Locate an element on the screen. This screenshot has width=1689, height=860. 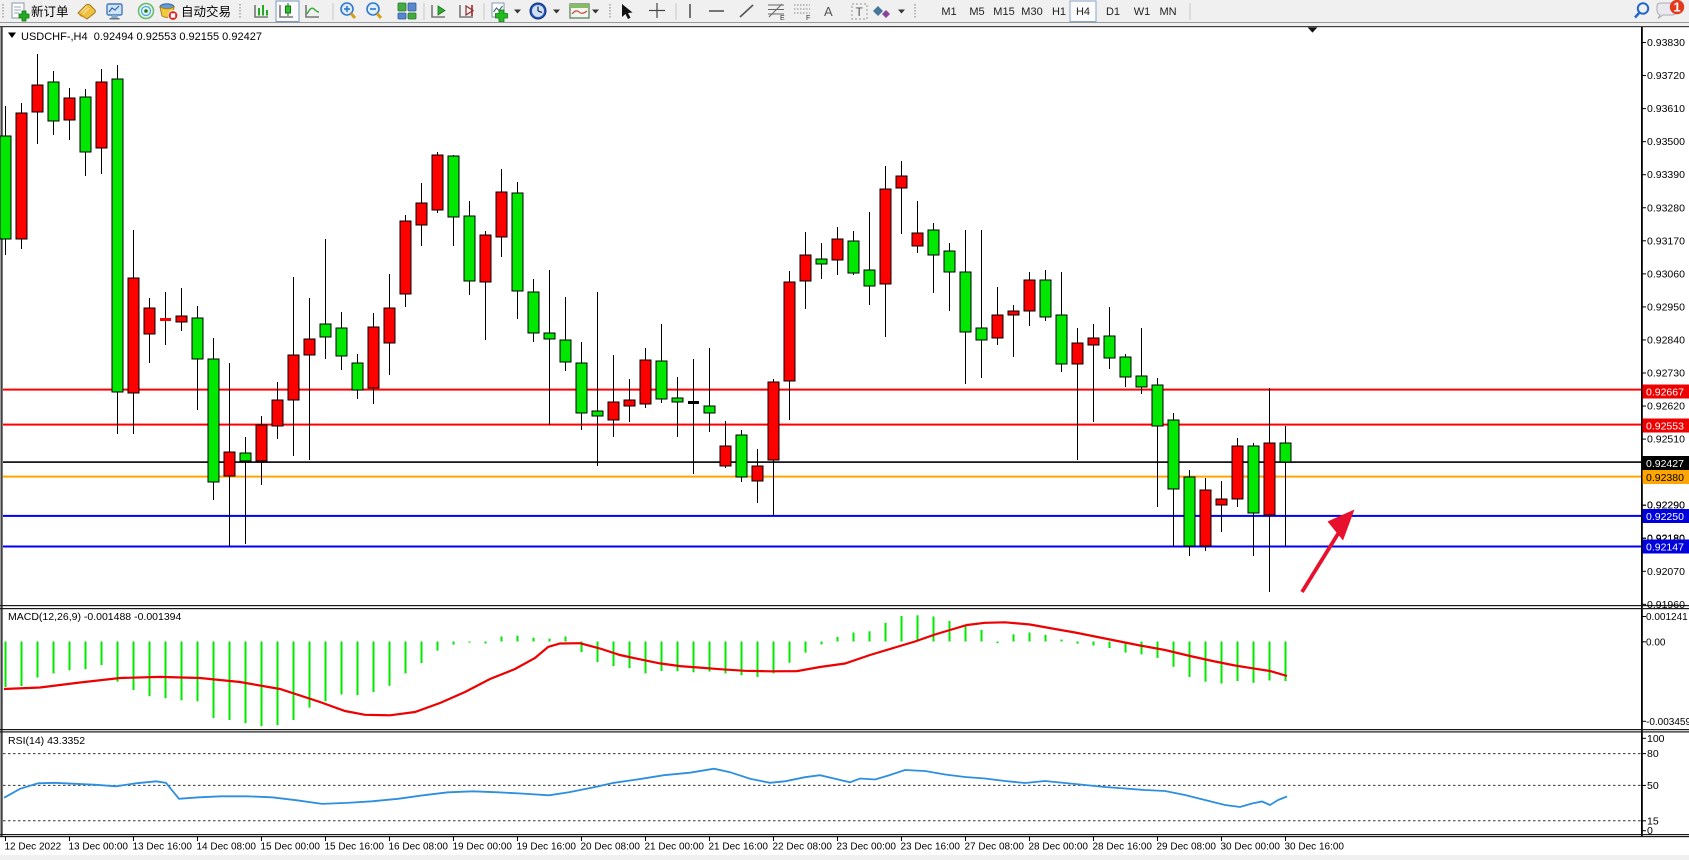
svg-text: A is located at coordinates (828, 11).